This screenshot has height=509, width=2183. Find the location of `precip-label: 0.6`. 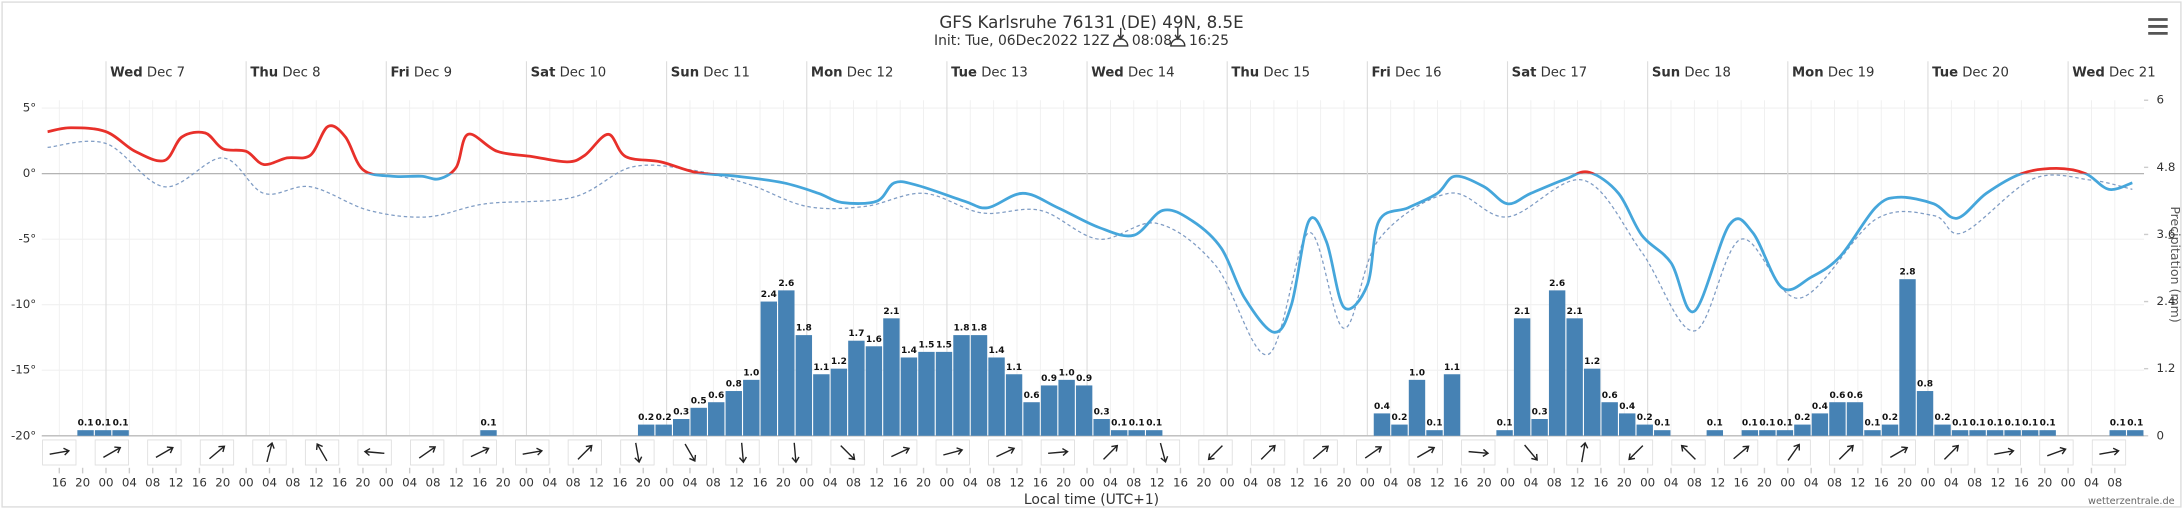

precip-label: 0.6 is located at coordinates (1610, 396).